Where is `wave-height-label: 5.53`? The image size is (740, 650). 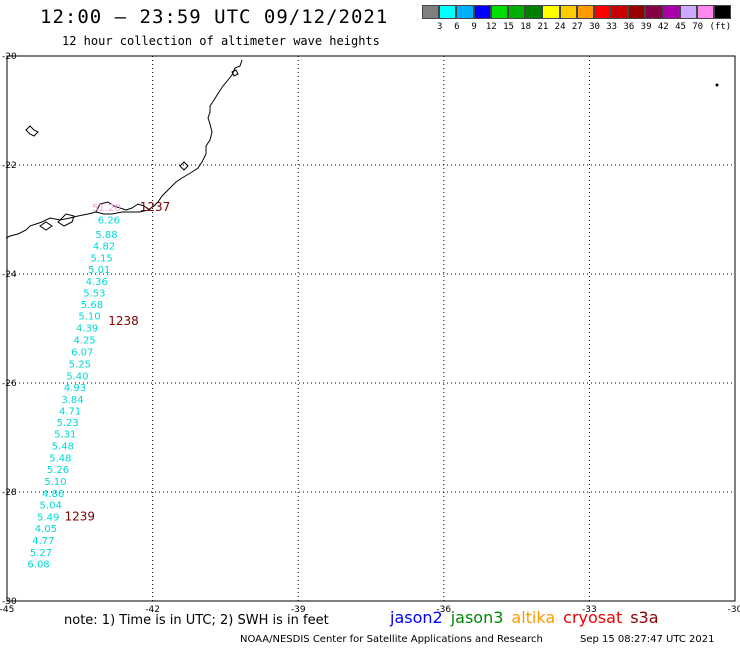
wave-height-label: 5.53 is located at coordinates (94, 294).